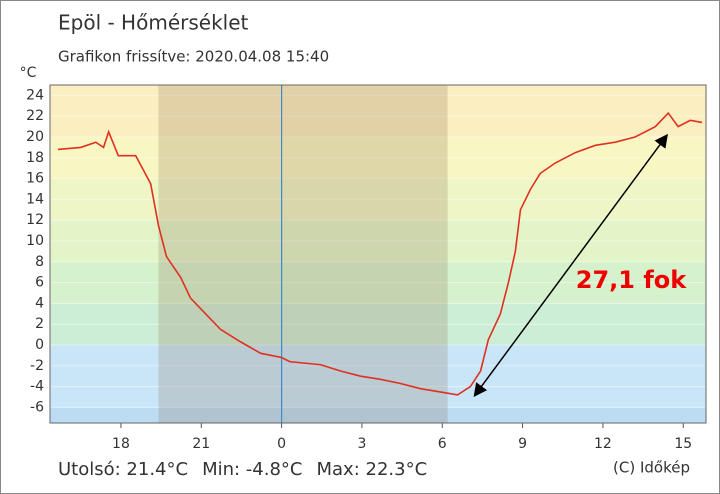 This screenshot has height=494, width=720. I want to click on y-tick-label: 0, so click(39, 345).